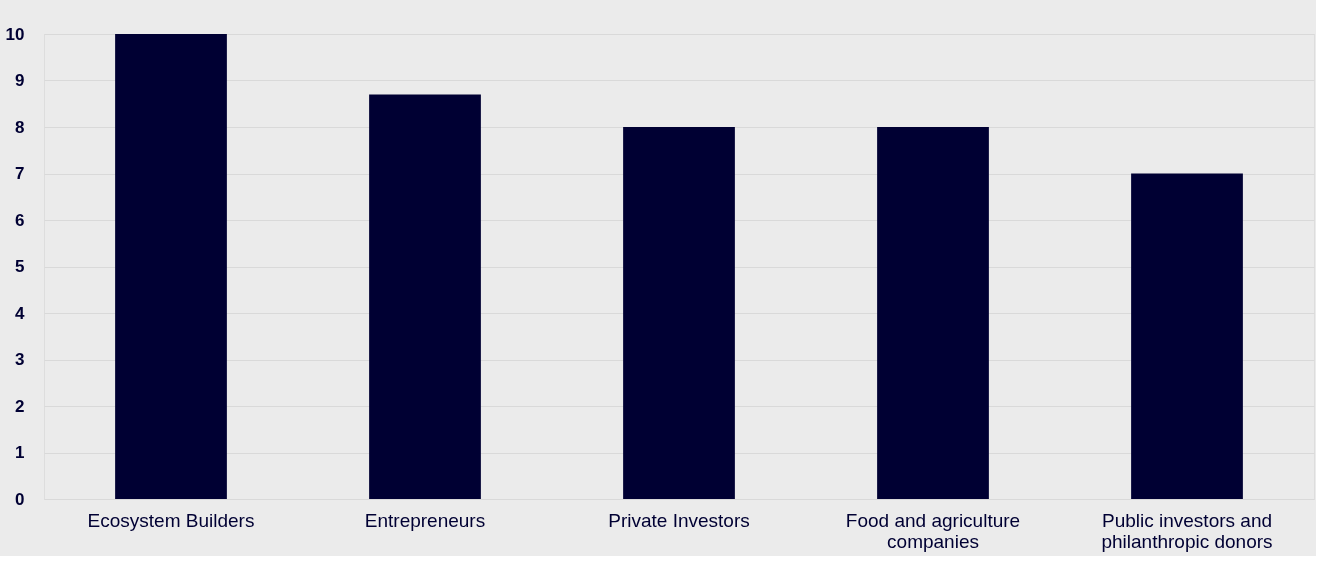 The image size is (1333, 574). I want to click on x-tick-label: Entrepreneurs, so click(425, 520).